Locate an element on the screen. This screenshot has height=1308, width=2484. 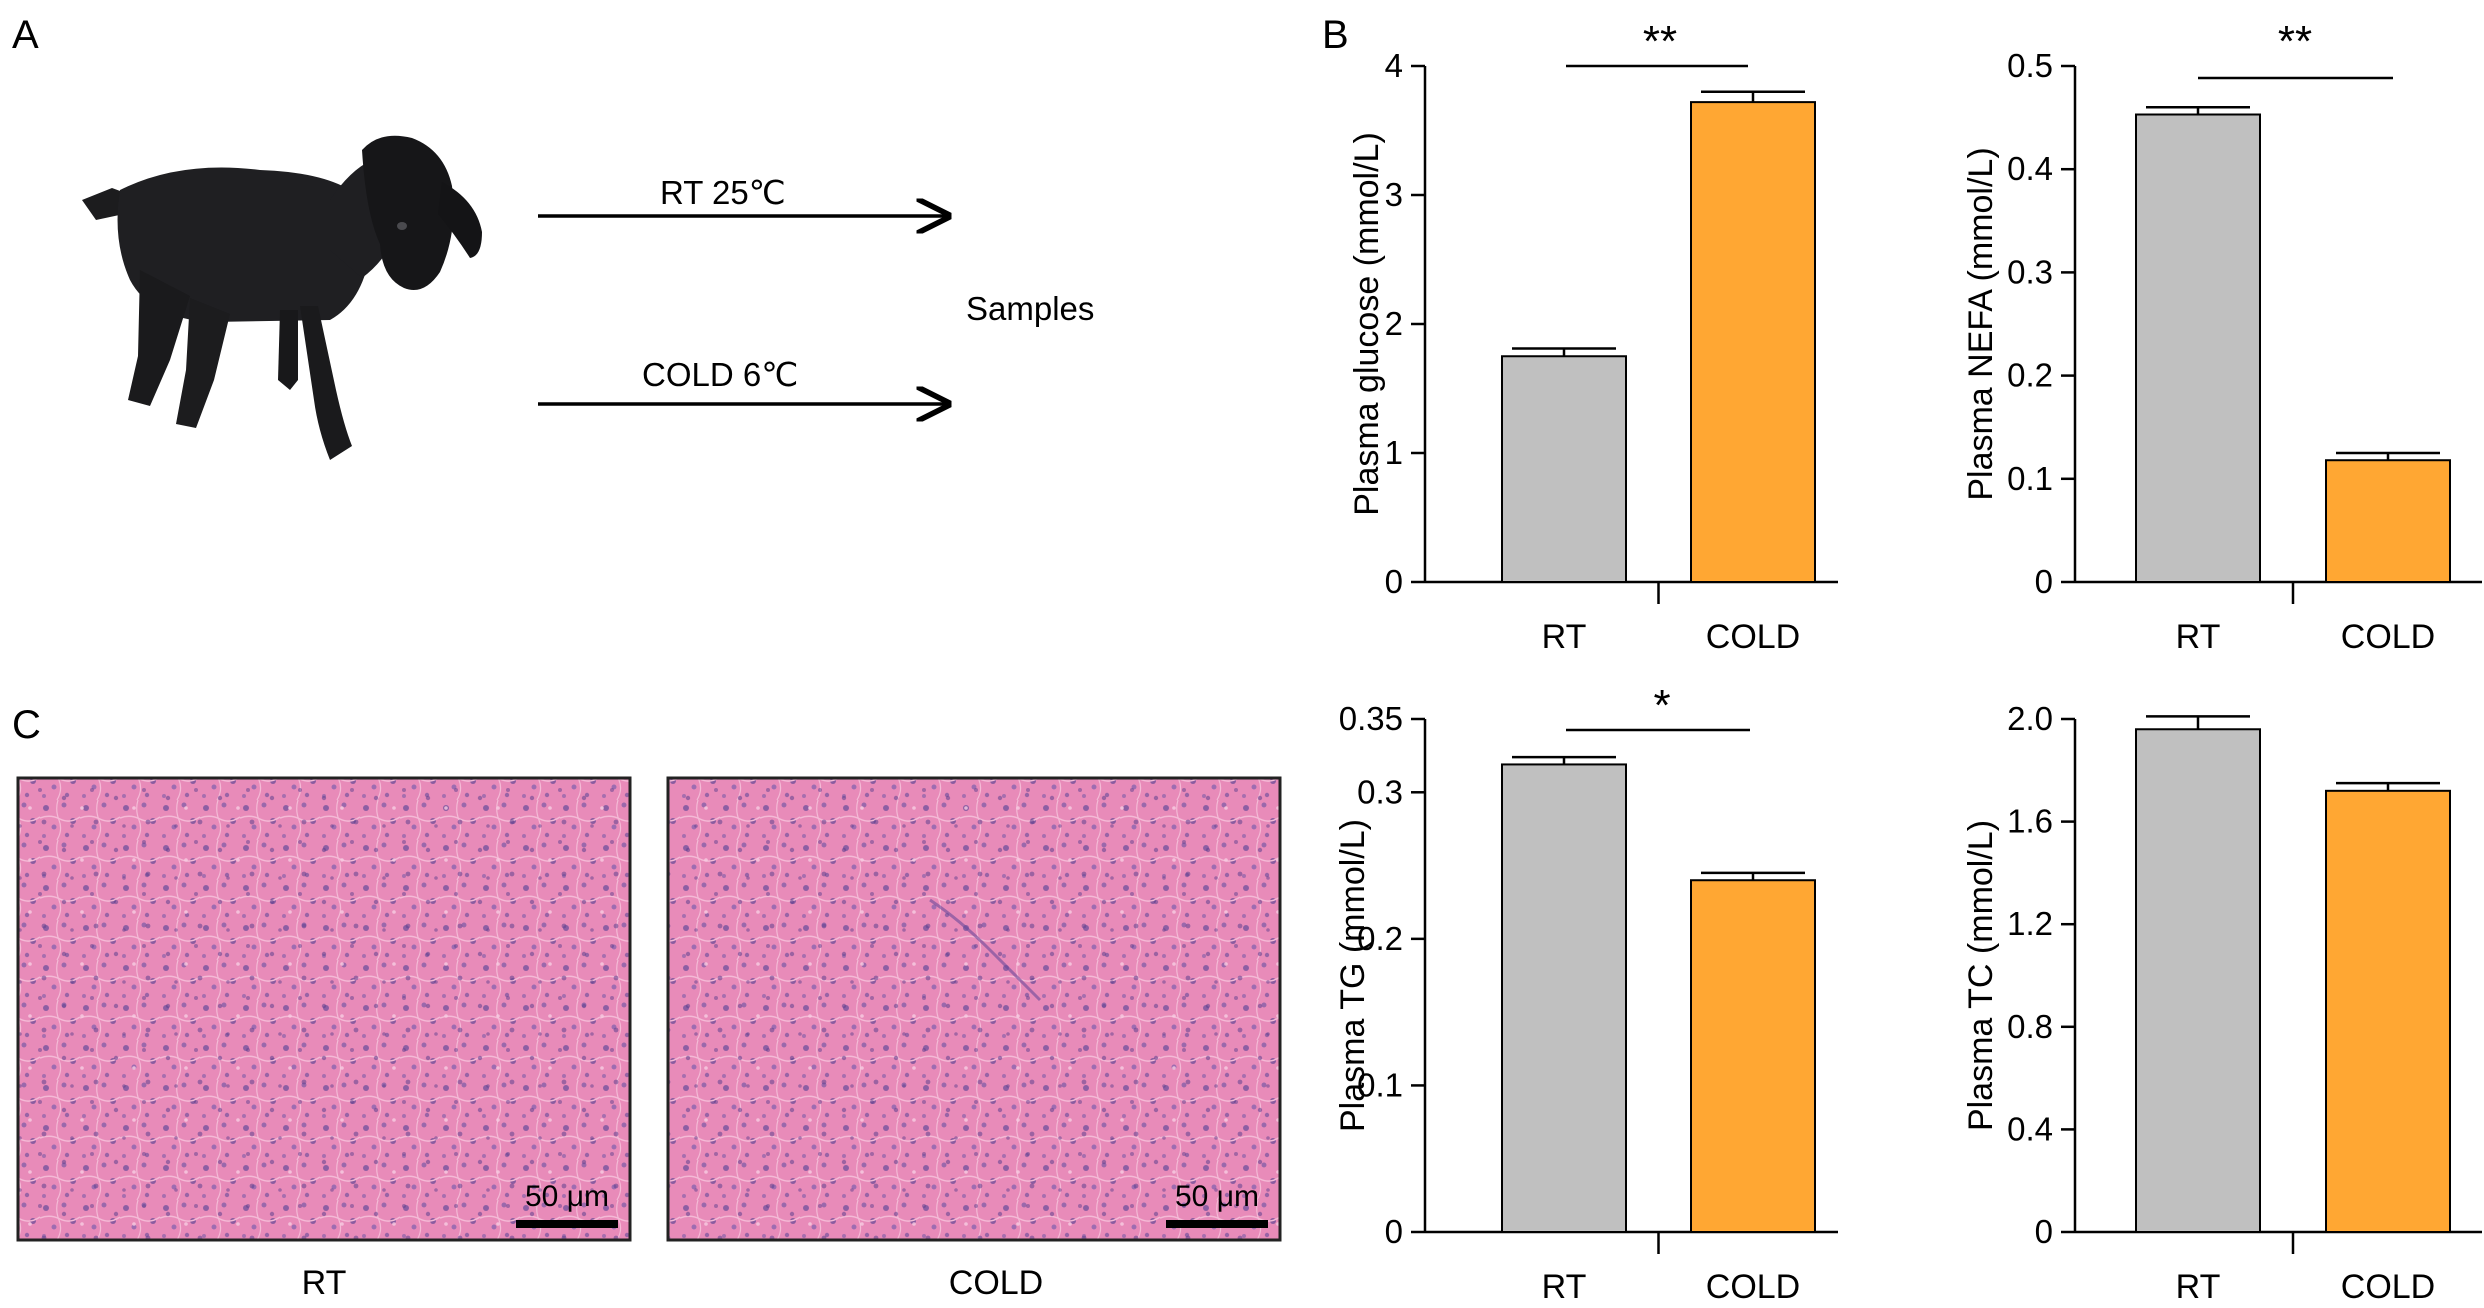
tg-chart: 0 0.1 0.2 0.3 0.35 Plasma TG (mmol/L) RT COLD * is located at coordinates (1586, 993).